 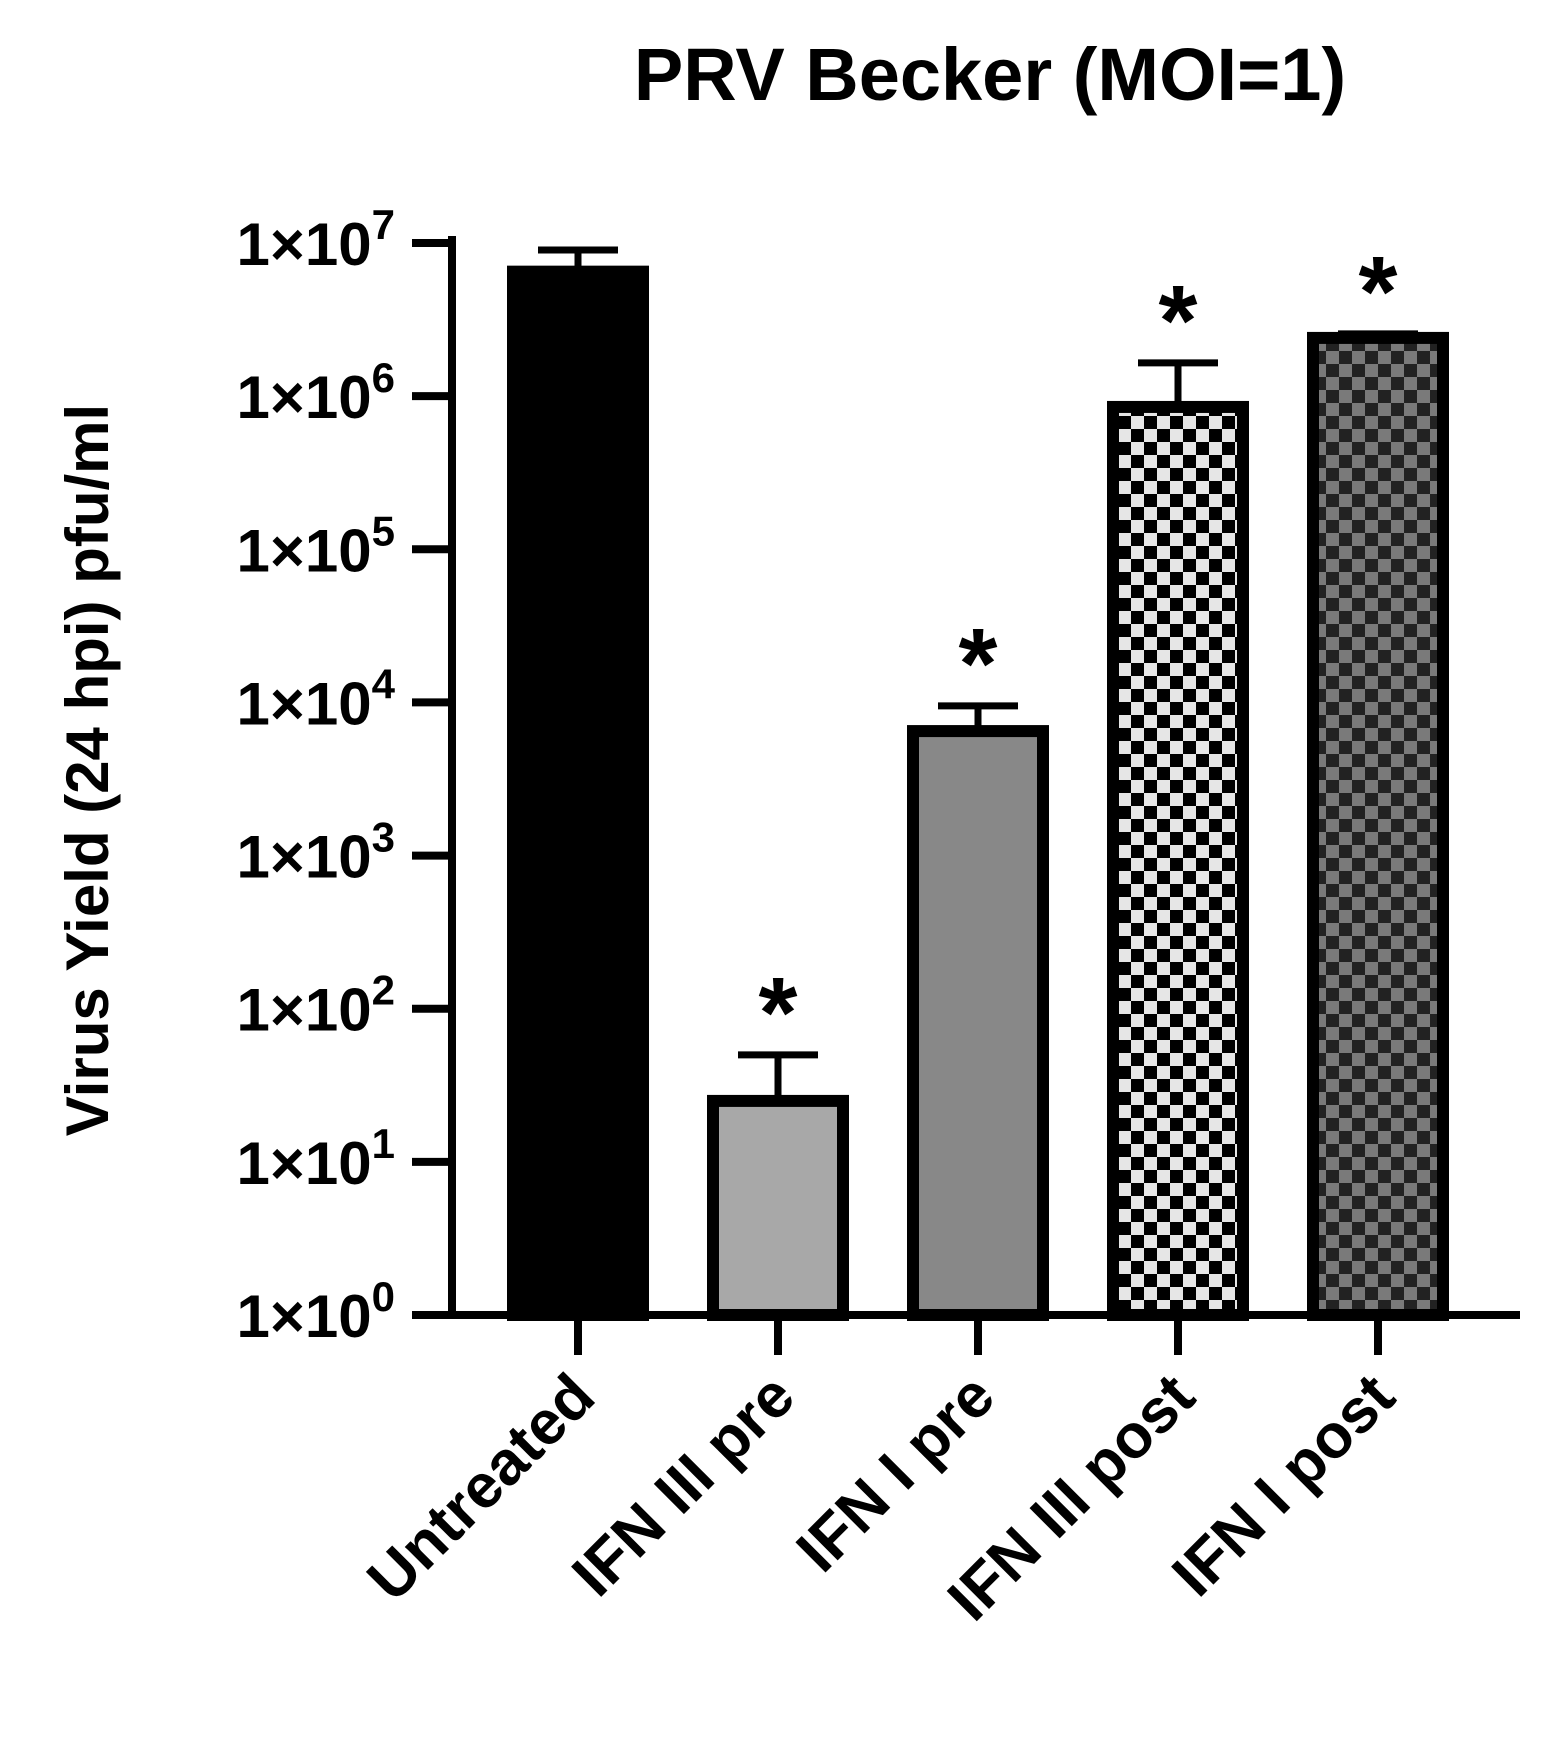 What do you see at coordinates (384, 683) in the screenshot?
I see `y-tick-exponent: 4` at bounding box center [384, 683].